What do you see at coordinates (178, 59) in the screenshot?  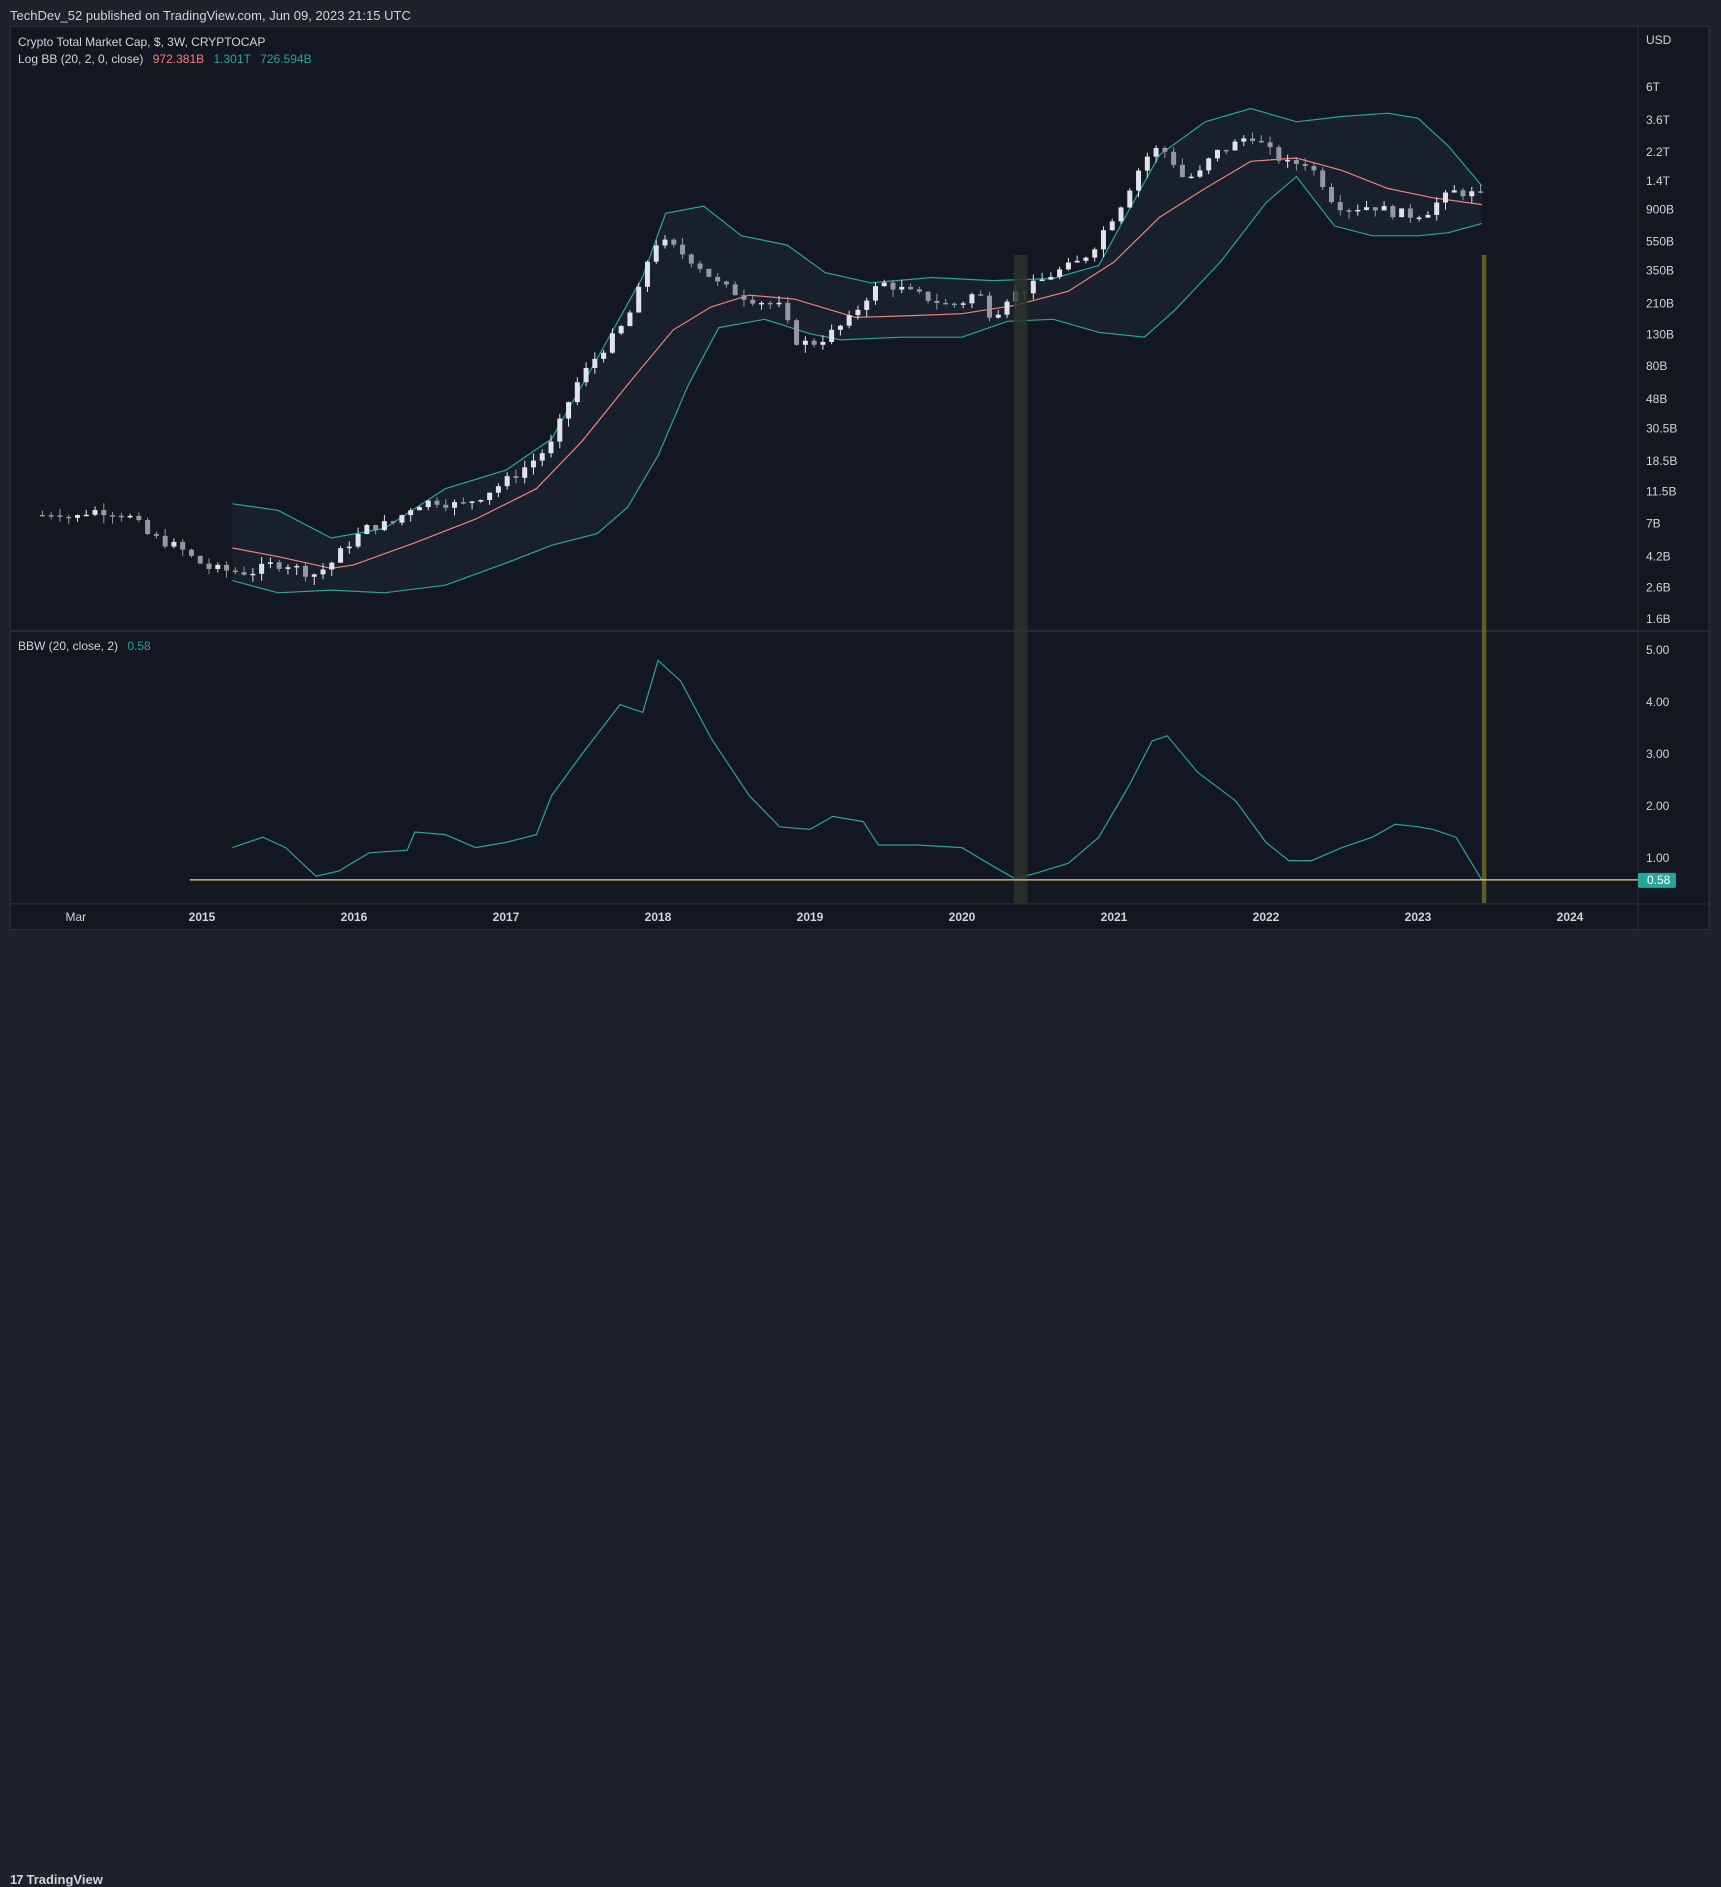 I see `bb-basis-value: 972.381B` at bounding box center [178, 59].